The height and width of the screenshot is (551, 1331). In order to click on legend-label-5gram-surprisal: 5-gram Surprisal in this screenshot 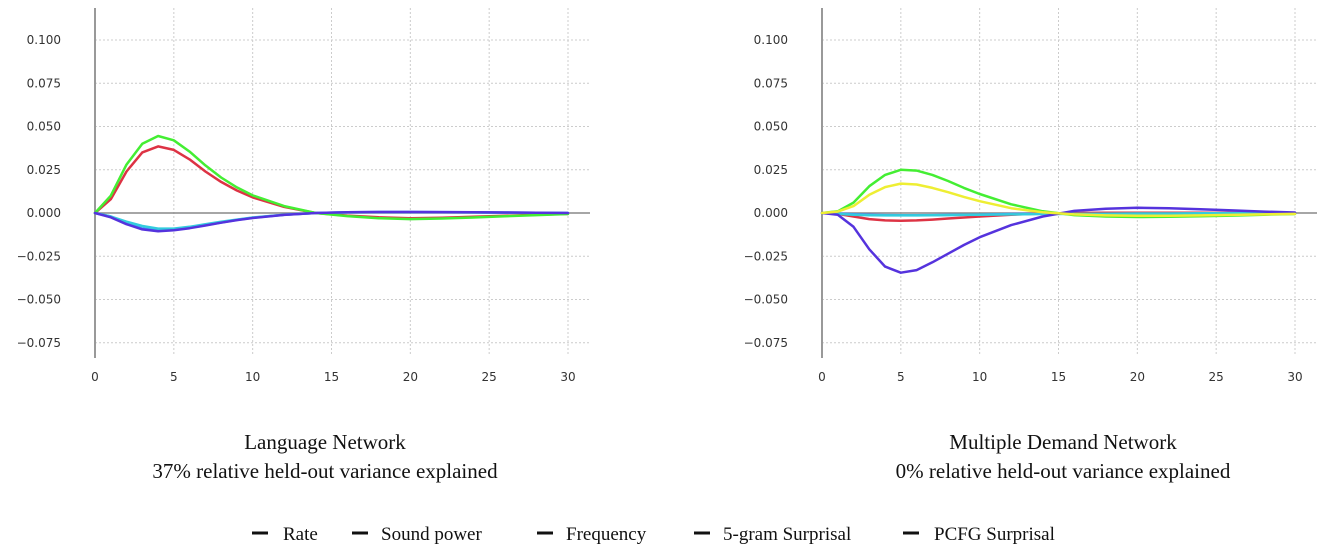, I will do `click(787, 534)`.